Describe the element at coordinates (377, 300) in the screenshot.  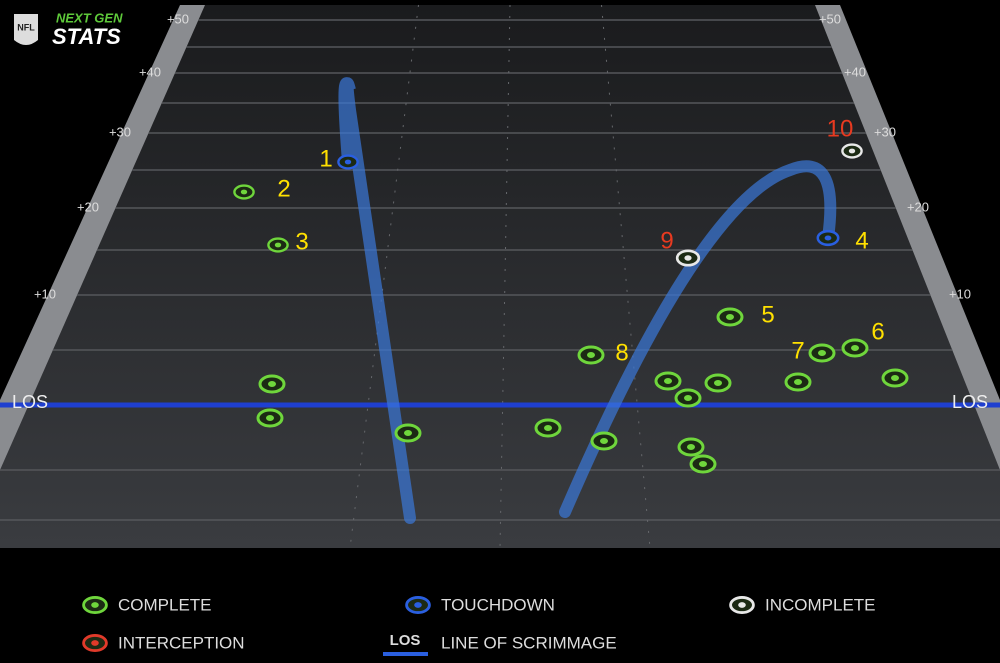
I see `trajectory` at that location.